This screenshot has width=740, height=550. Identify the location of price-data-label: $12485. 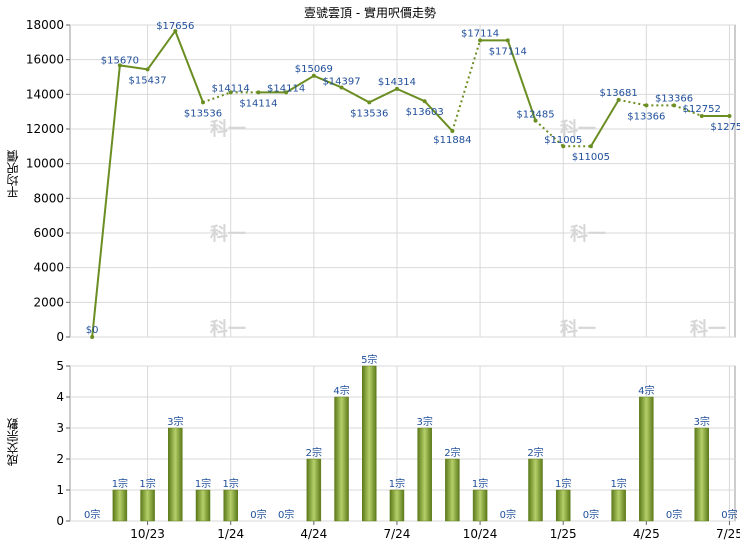
(535, 115).